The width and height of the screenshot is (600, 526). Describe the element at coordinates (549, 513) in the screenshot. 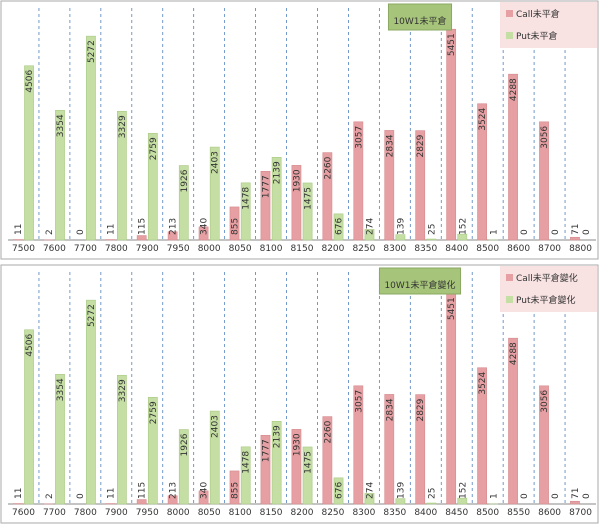

I see `x-tick-label: 8600` at that location.